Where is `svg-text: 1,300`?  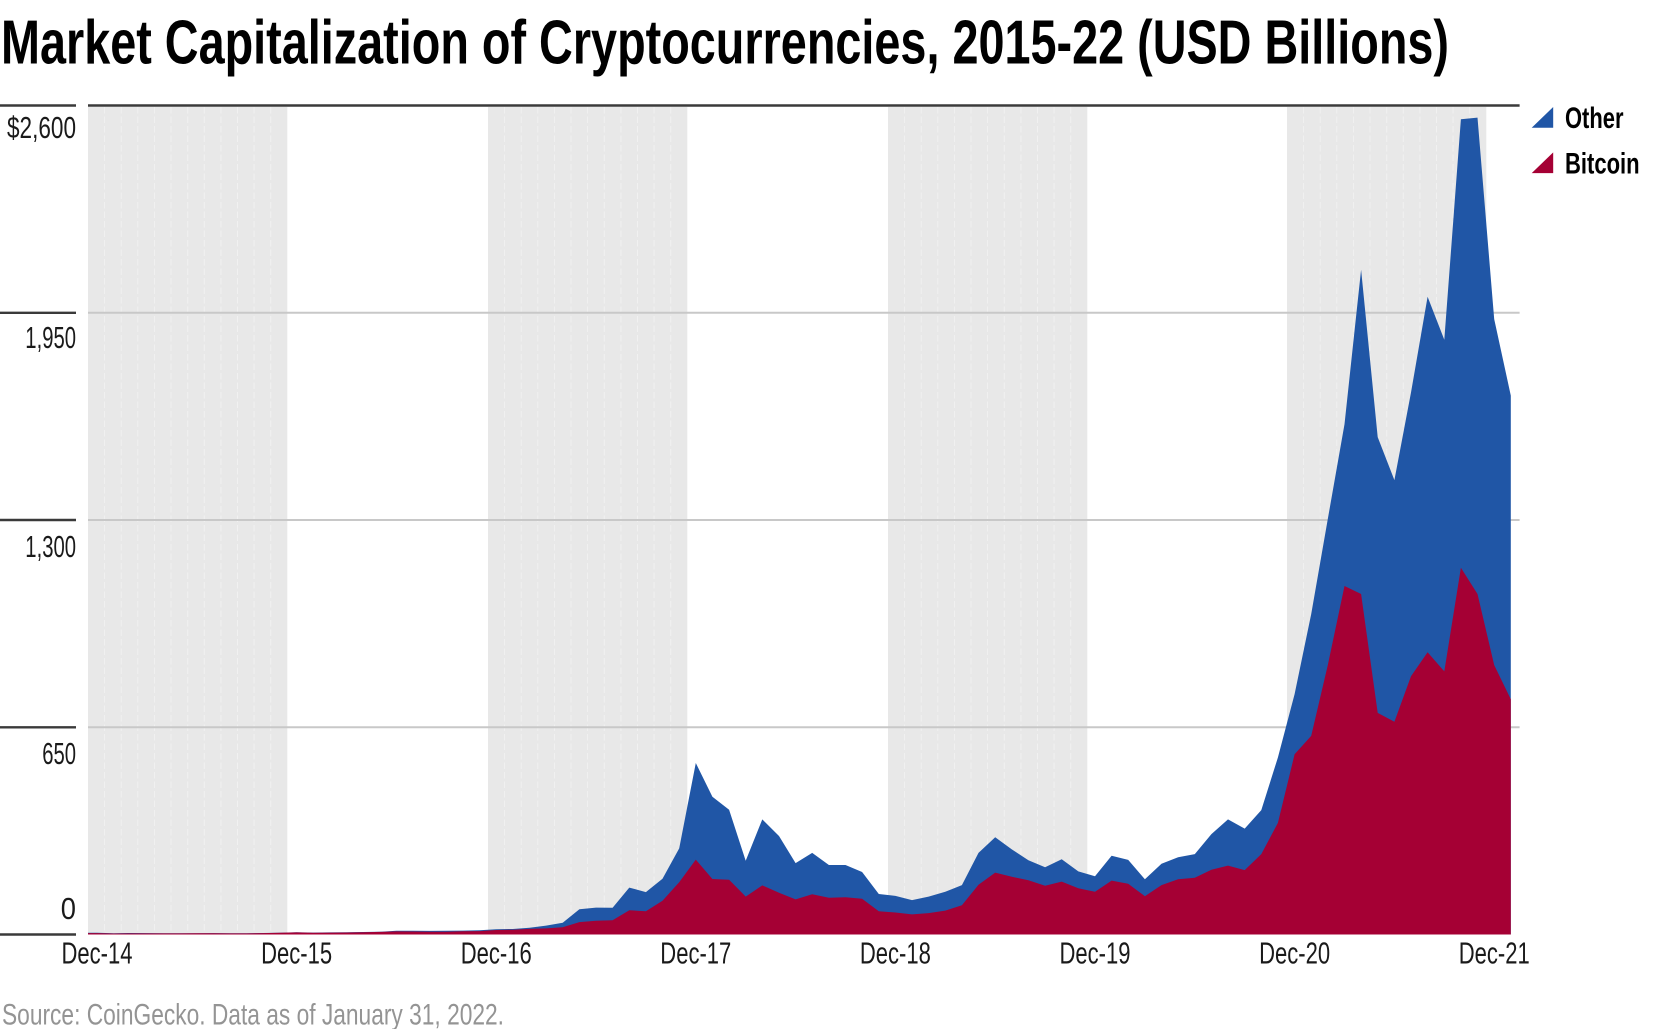
svg-text: 1,300 is located at coordinates (50, 546).